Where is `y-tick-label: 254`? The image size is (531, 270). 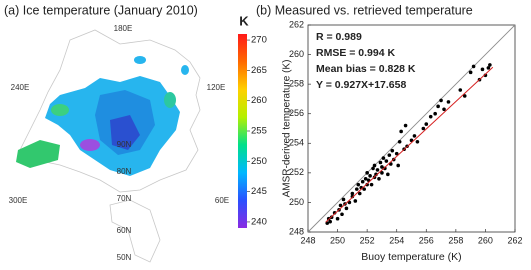
y-tick-label: 254 is located at coordinates (296, 143).